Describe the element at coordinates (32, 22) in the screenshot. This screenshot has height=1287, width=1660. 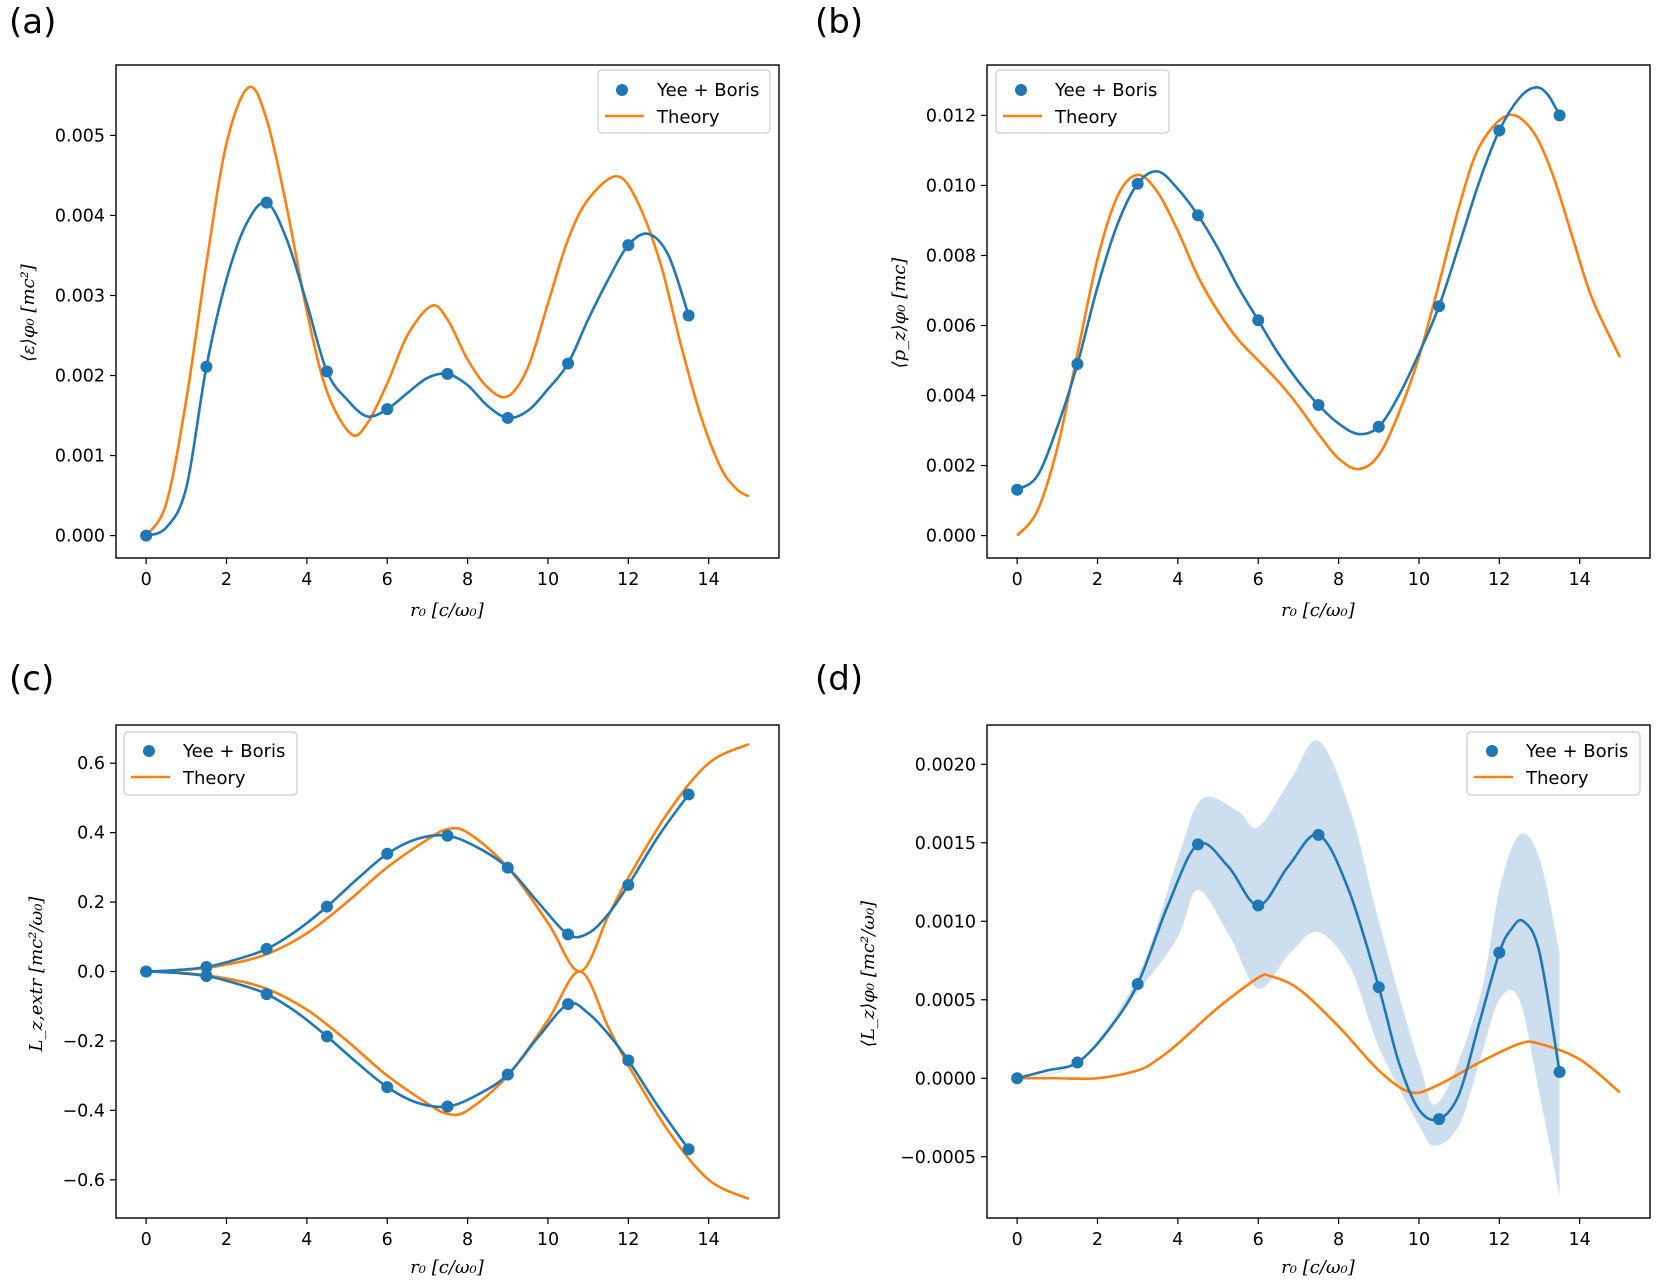
I see `panel-a-label: (a)` at that location.